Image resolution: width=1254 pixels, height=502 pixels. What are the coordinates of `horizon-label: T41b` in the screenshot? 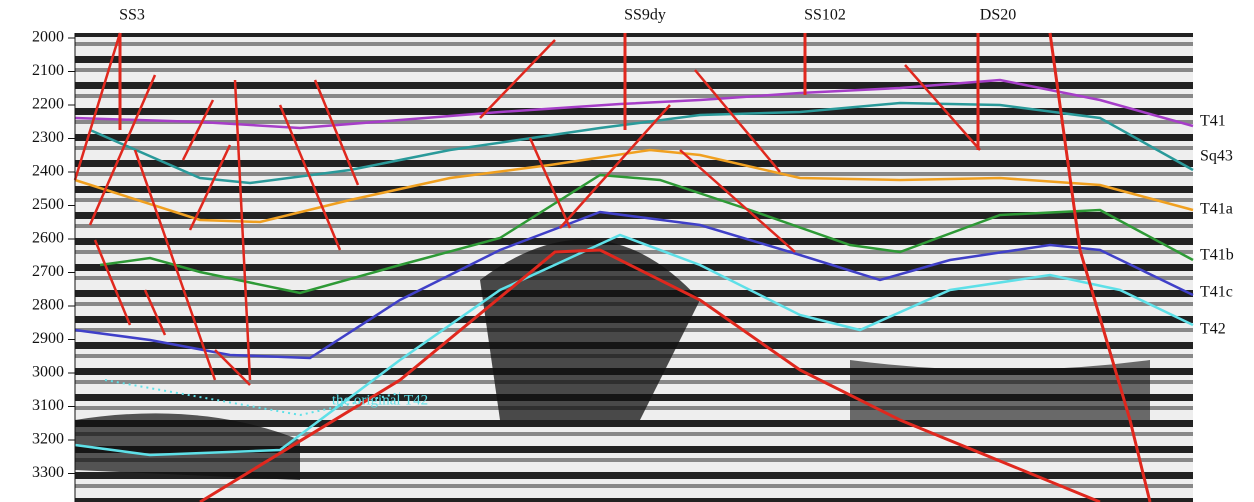 It's located at (1217, 255).